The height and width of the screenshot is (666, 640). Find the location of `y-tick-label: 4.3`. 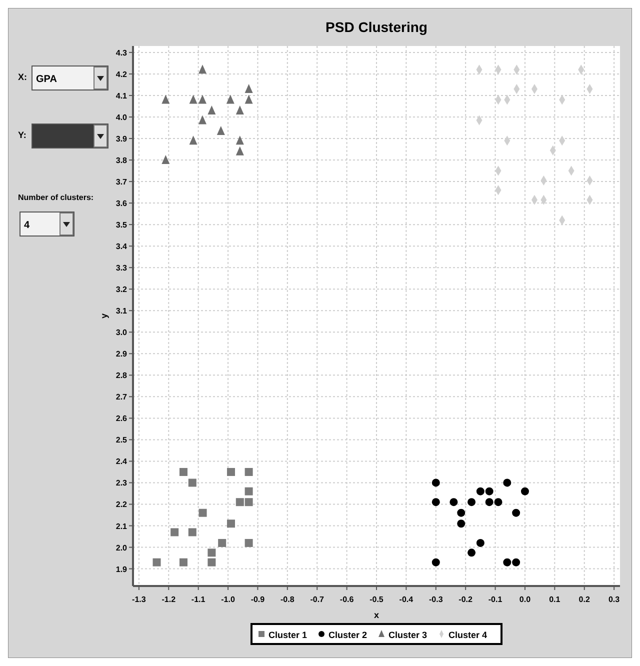

y-tick-label: 4.3 is located at coordinates (122, 53).